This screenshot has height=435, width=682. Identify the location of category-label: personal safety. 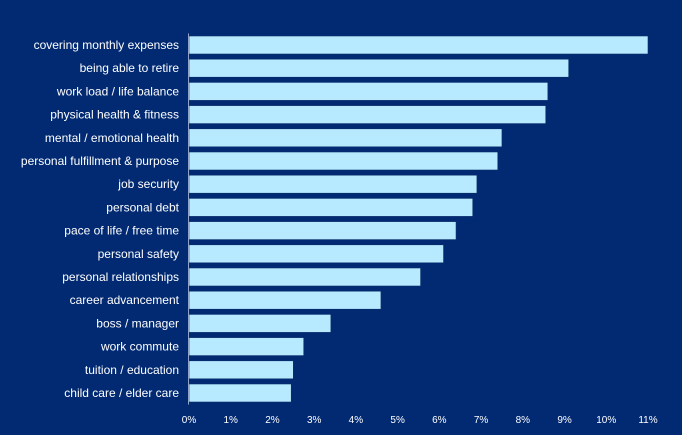
(138, 254).